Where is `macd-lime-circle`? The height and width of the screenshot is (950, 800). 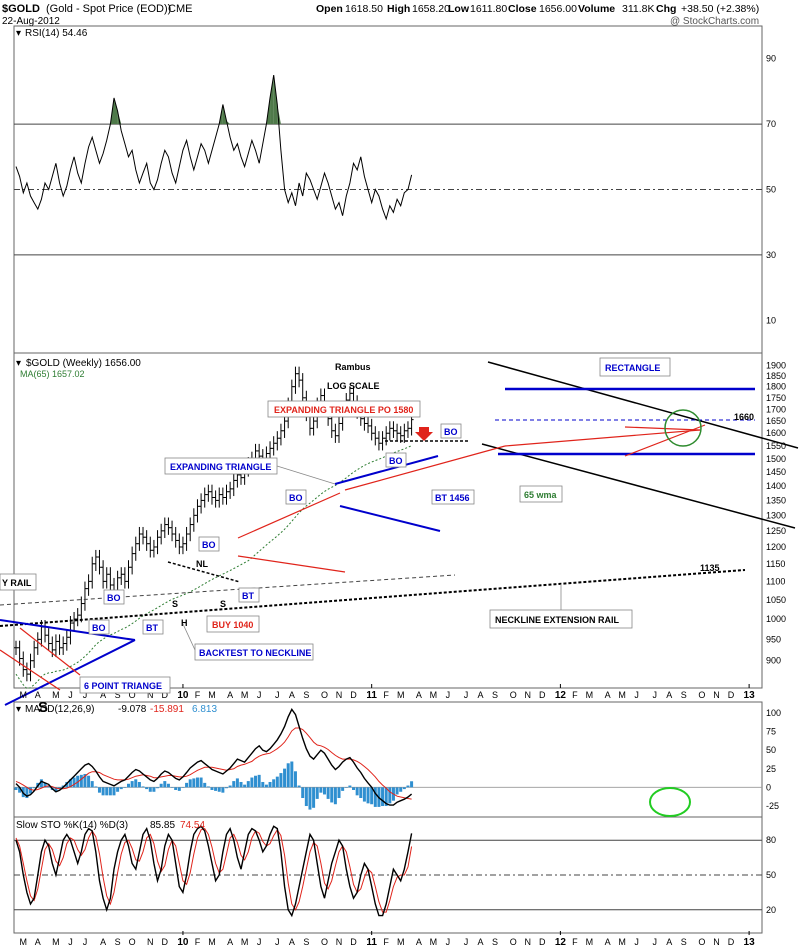
macd-lime-circle is located at coordinates (670, 802).